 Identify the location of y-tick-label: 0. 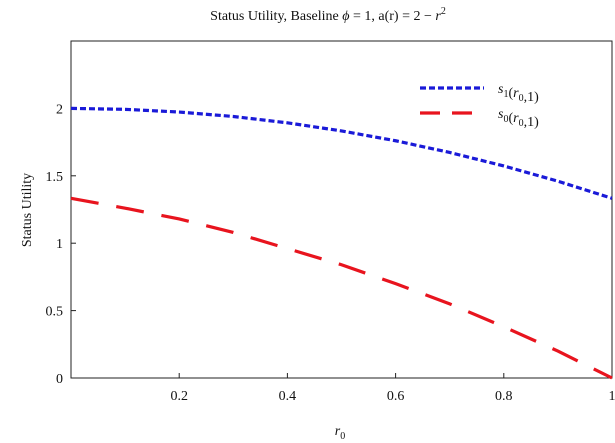
(59, 379).